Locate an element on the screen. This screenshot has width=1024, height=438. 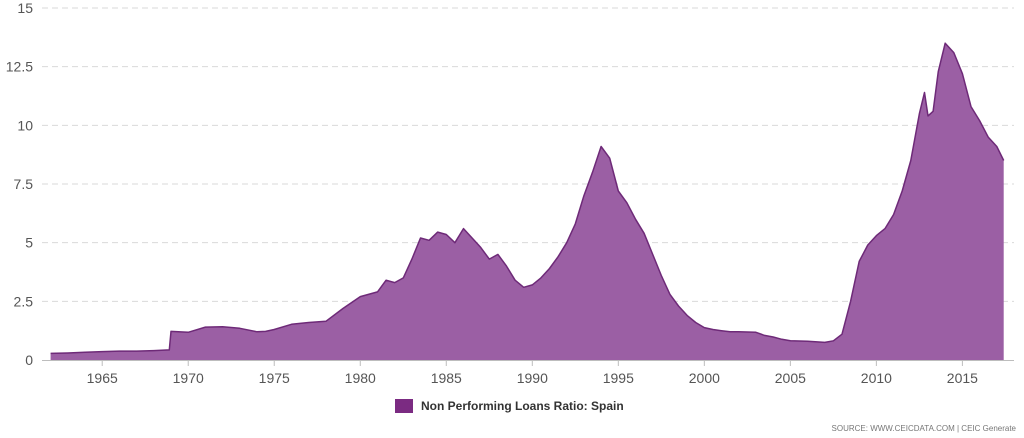
x-tick-label: 1985 is located at coordinates (446, 378).